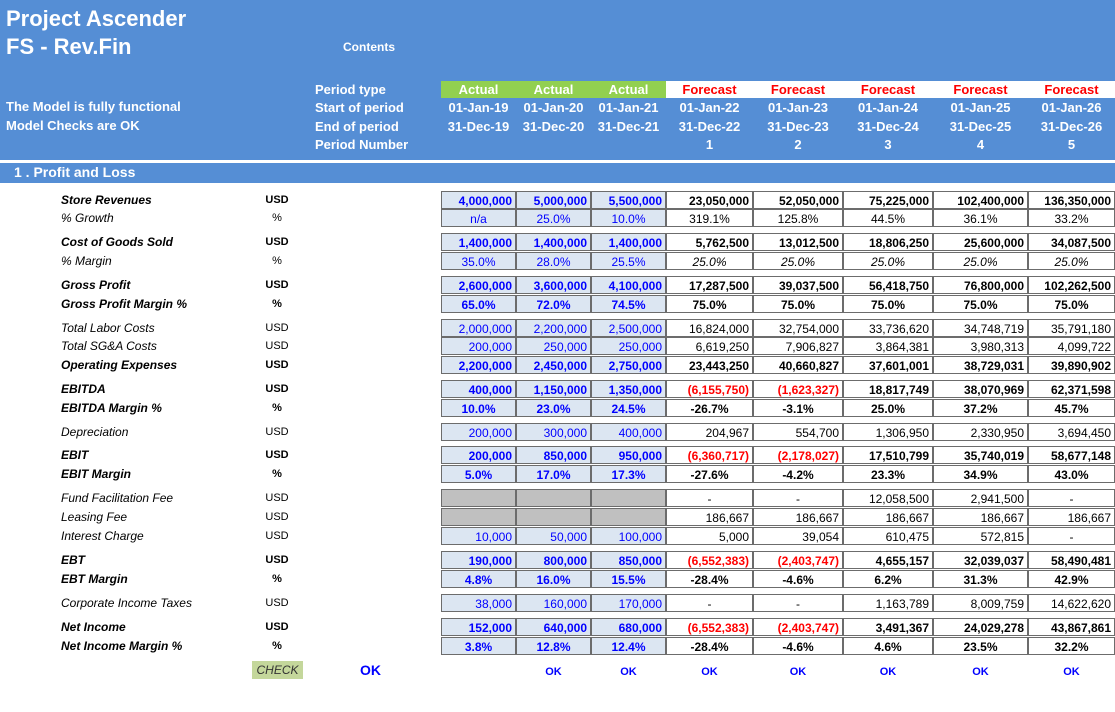 This screenshot has width=1115, height=712. Describe the element at coordinates (709, 285) in the screenshot. I see `value-cell: 17,287,500` at that location.